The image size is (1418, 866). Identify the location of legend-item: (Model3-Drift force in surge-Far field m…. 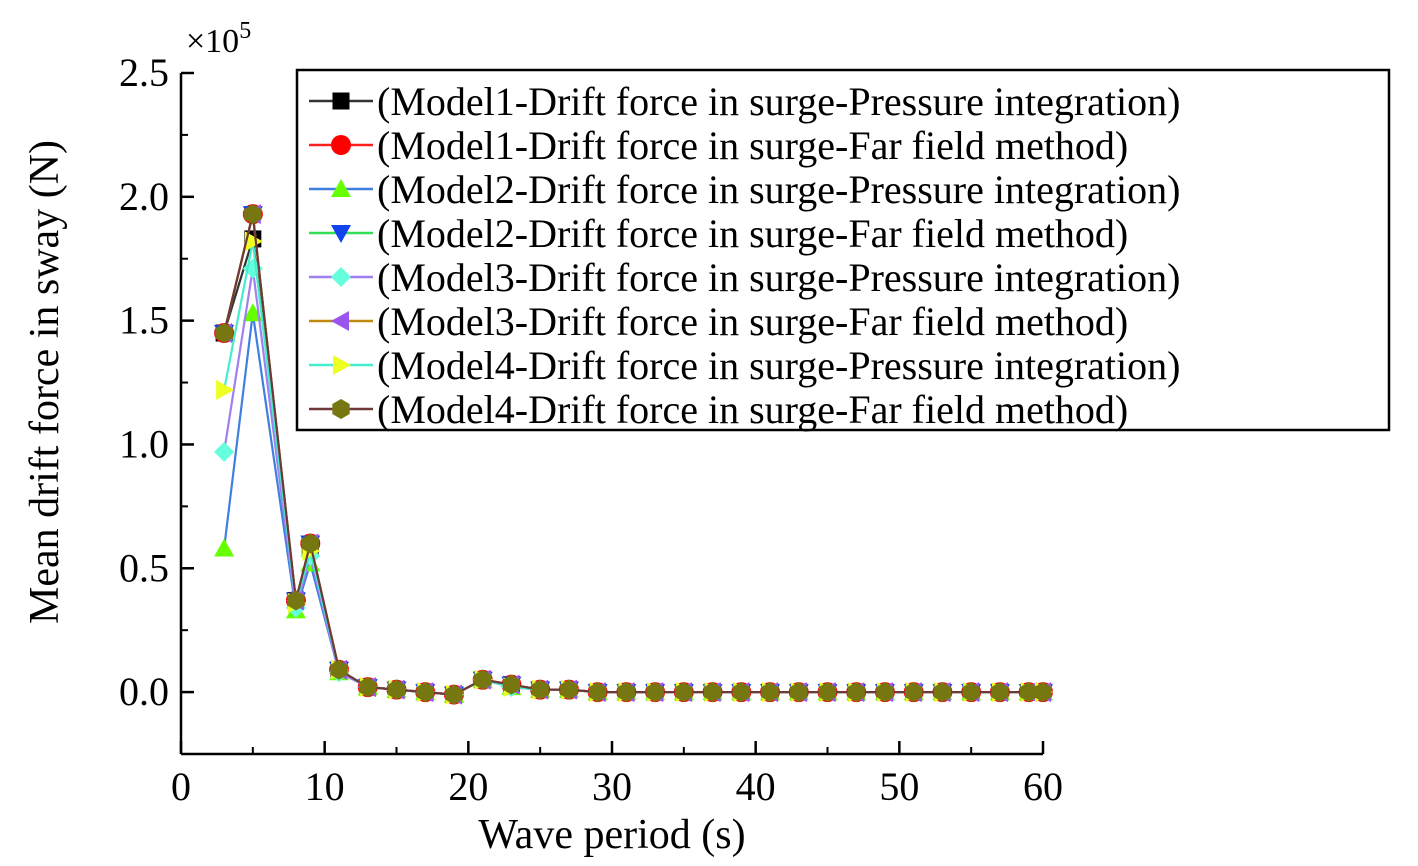
(718, 321).